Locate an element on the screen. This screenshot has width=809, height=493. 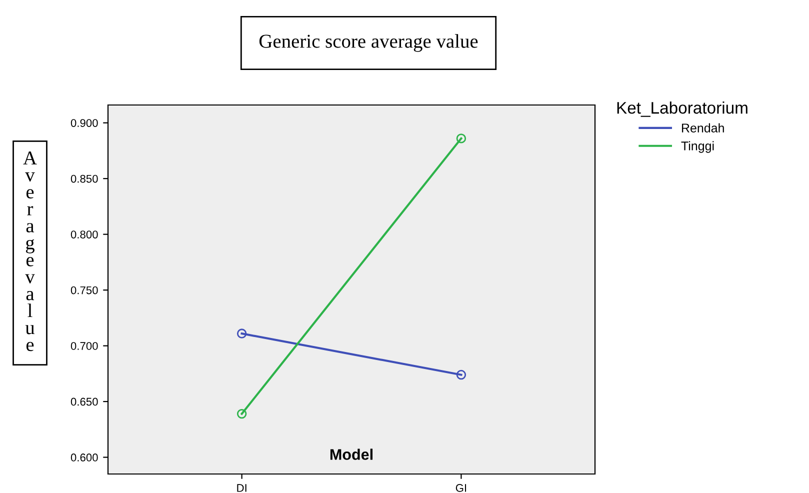
chart-title: Generic score average value is located at coordinates (368, 43).